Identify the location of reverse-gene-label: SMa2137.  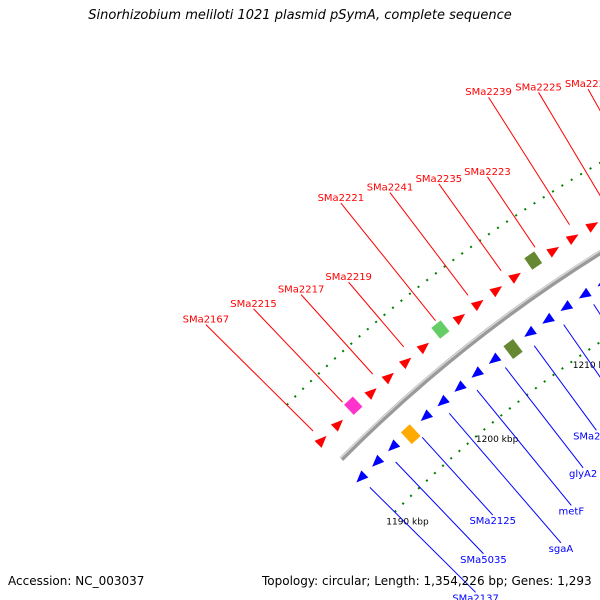
(475, 596).